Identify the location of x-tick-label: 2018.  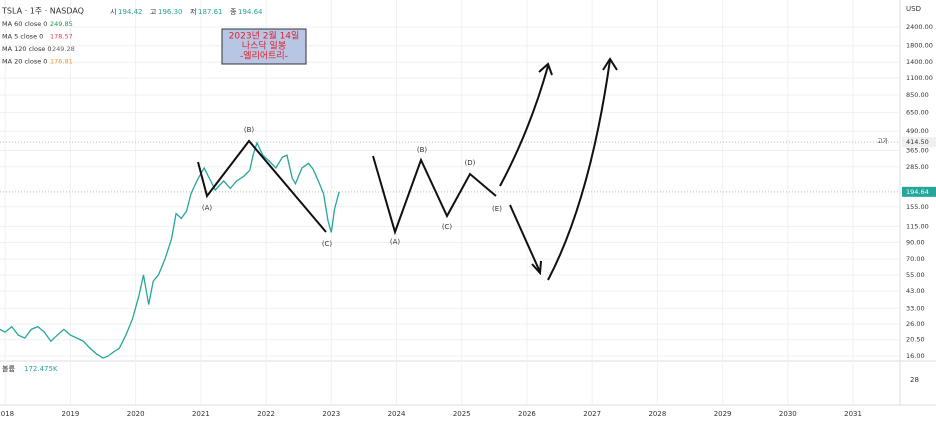
(7, 414).